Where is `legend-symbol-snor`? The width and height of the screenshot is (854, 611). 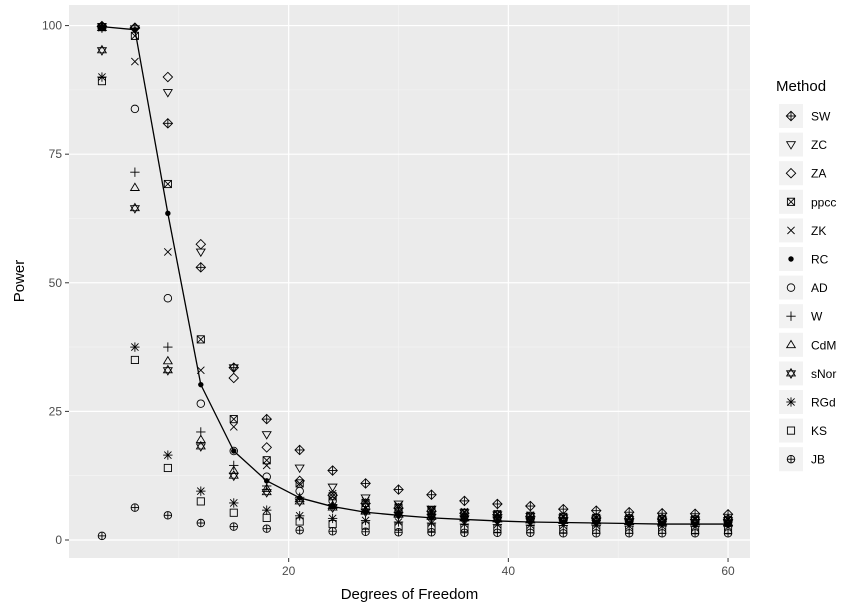 legend-symbol-snor is located at coordinates (791, 373).